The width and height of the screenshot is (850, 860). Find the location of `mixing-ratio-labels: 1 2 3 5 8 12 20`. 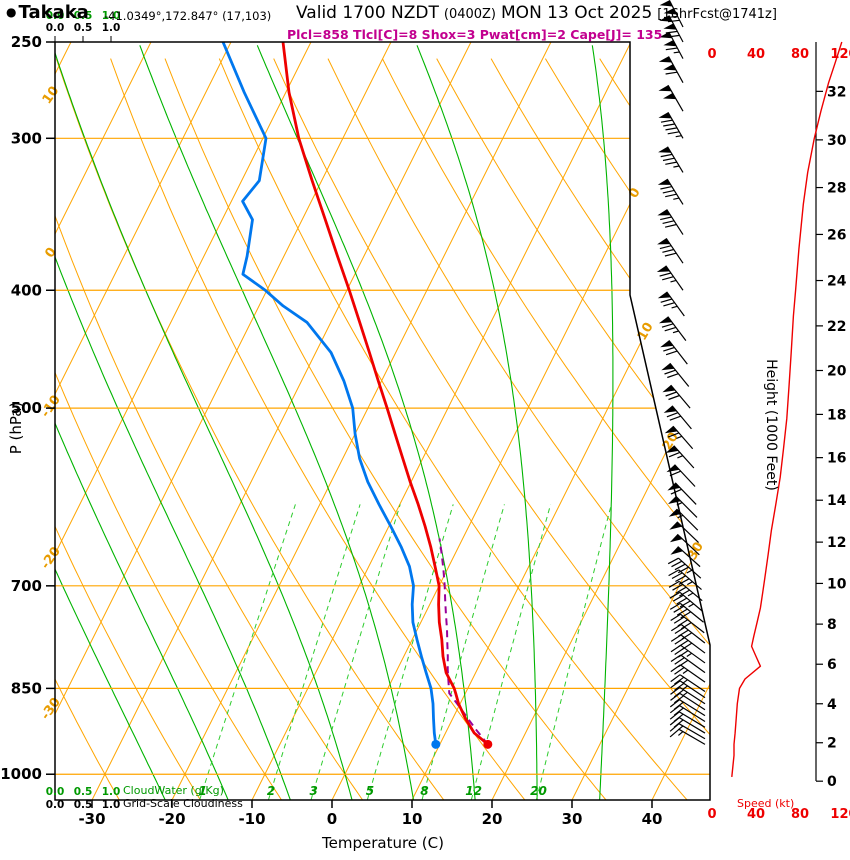

mixing-ratio-labels: 1 2 3 5 8 12 20 is located at coordinates (372, 791).